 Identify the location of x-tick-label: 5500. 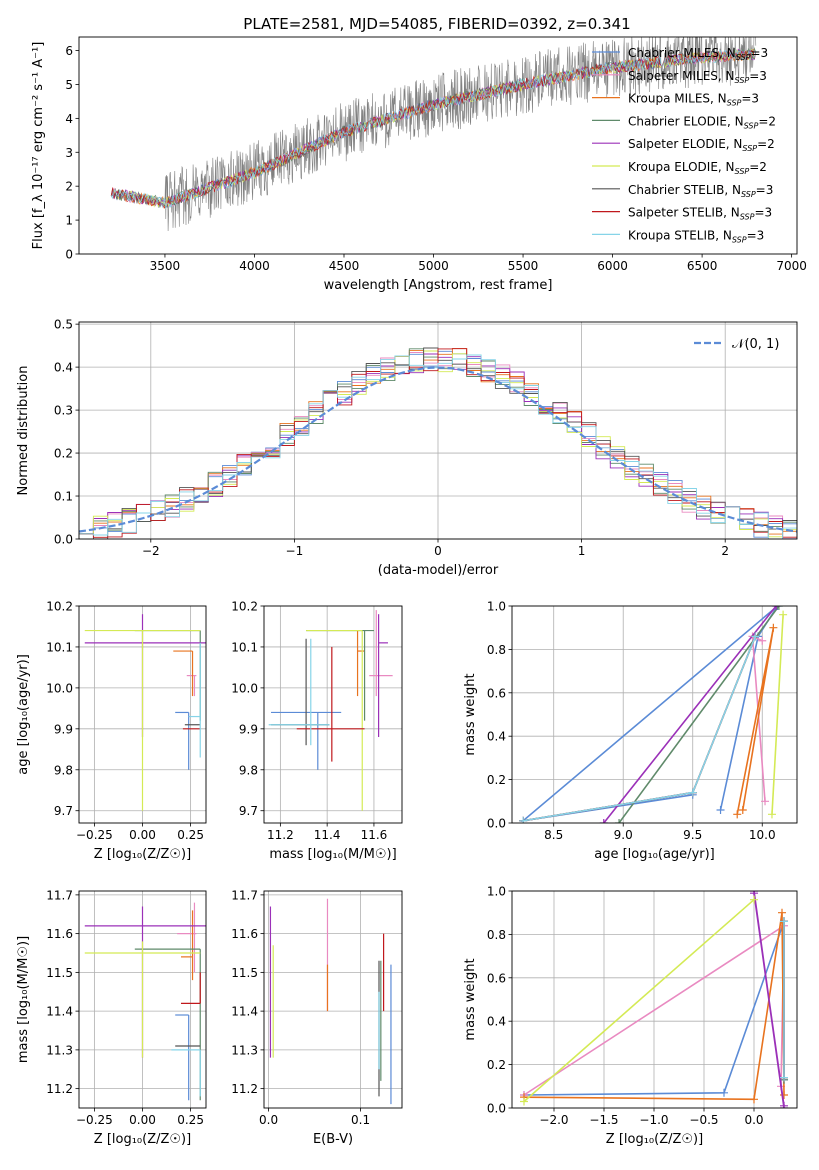
(523, 266).